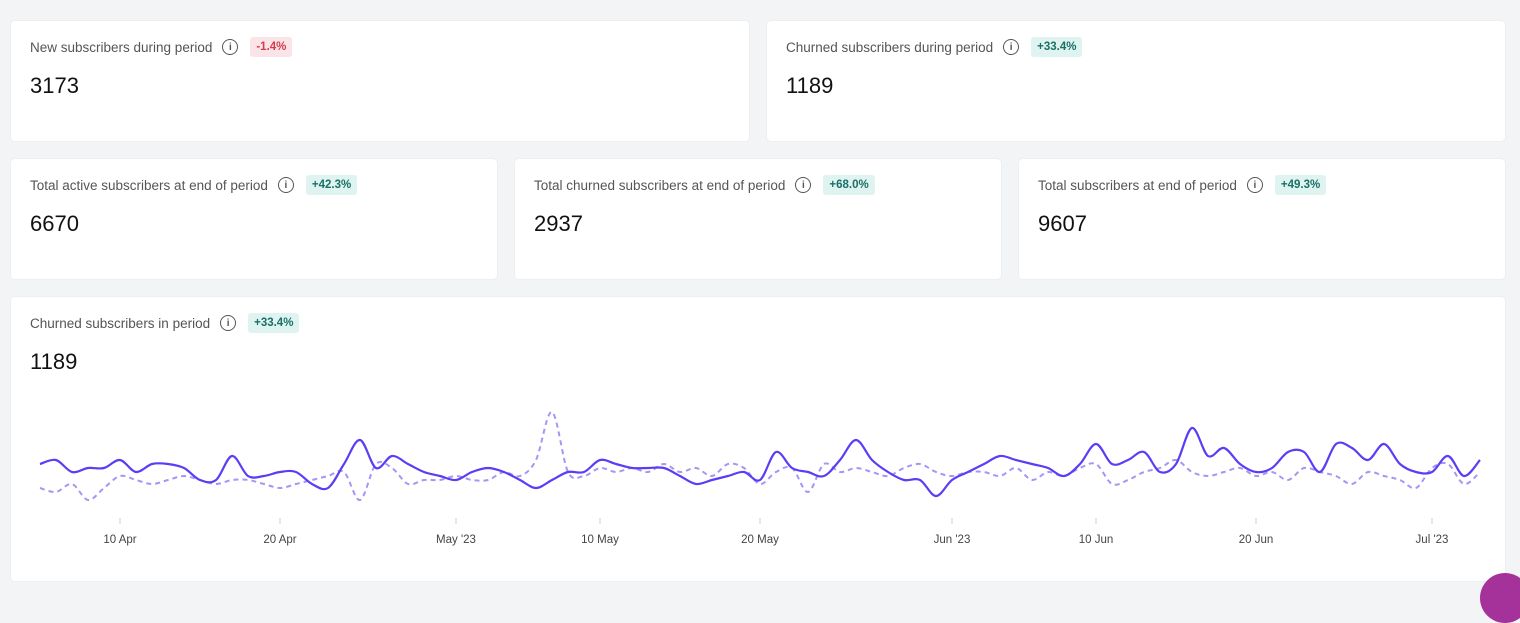 Image resolution: width=1520 pixels, height=623 pixels. Describe the element at coordinates (380, 81) in the screenshot. I see `card-new-subscribers: New subscribers during period i -1.4% 3173` at that location.